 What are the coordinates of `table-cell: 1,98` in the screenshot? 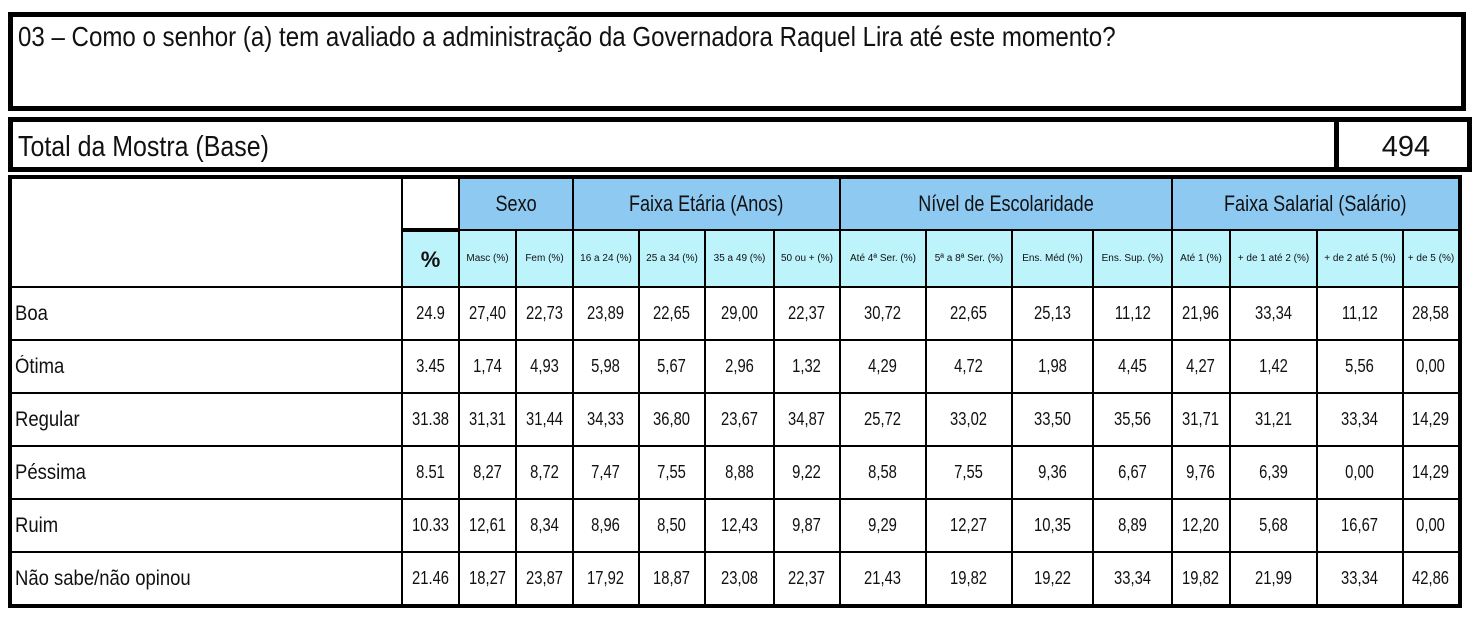 It's located at (1052, 366).